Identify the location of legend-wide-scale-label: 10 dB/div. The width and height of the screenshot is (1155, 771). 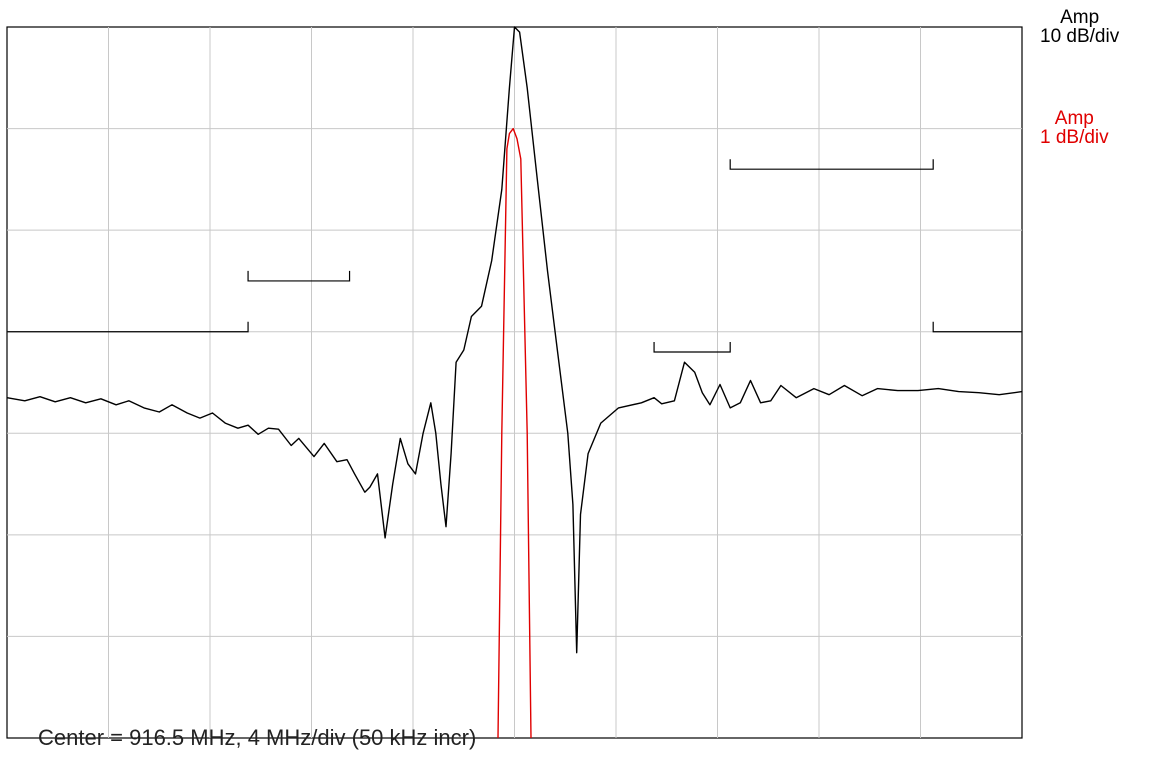
(1080, 36).